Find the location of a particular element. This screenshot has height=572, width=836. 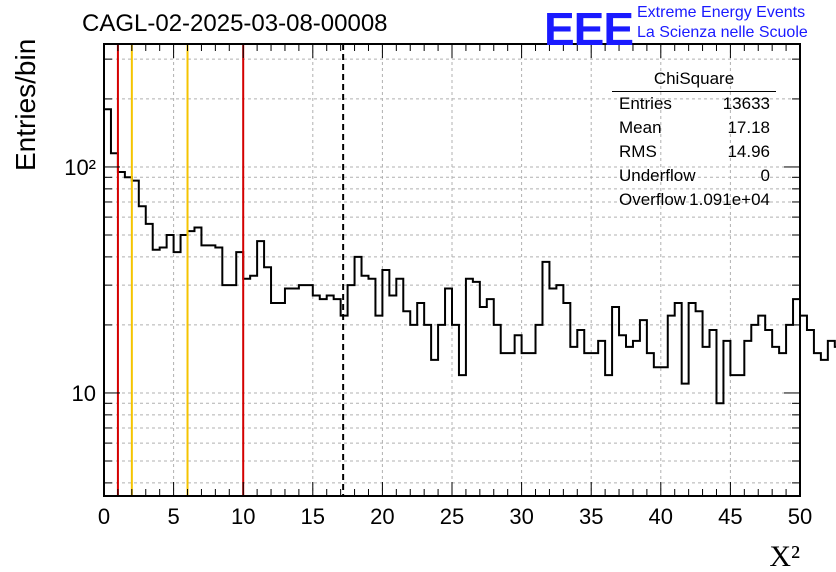

logo-text-line-1: Extreme Energy Events is located at coordinates (721, 12).